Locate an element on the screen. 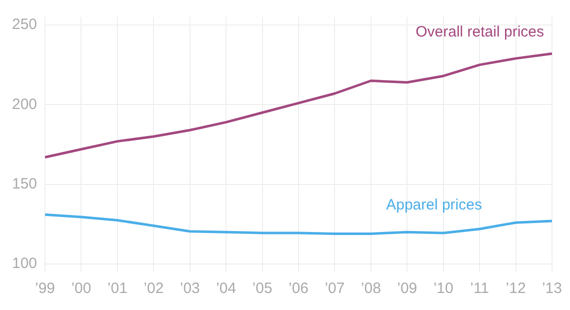 Image resolution: width=570 pixels, height=310 pixels. x-tick-label: ’07 is located at coordinates (334, 289).